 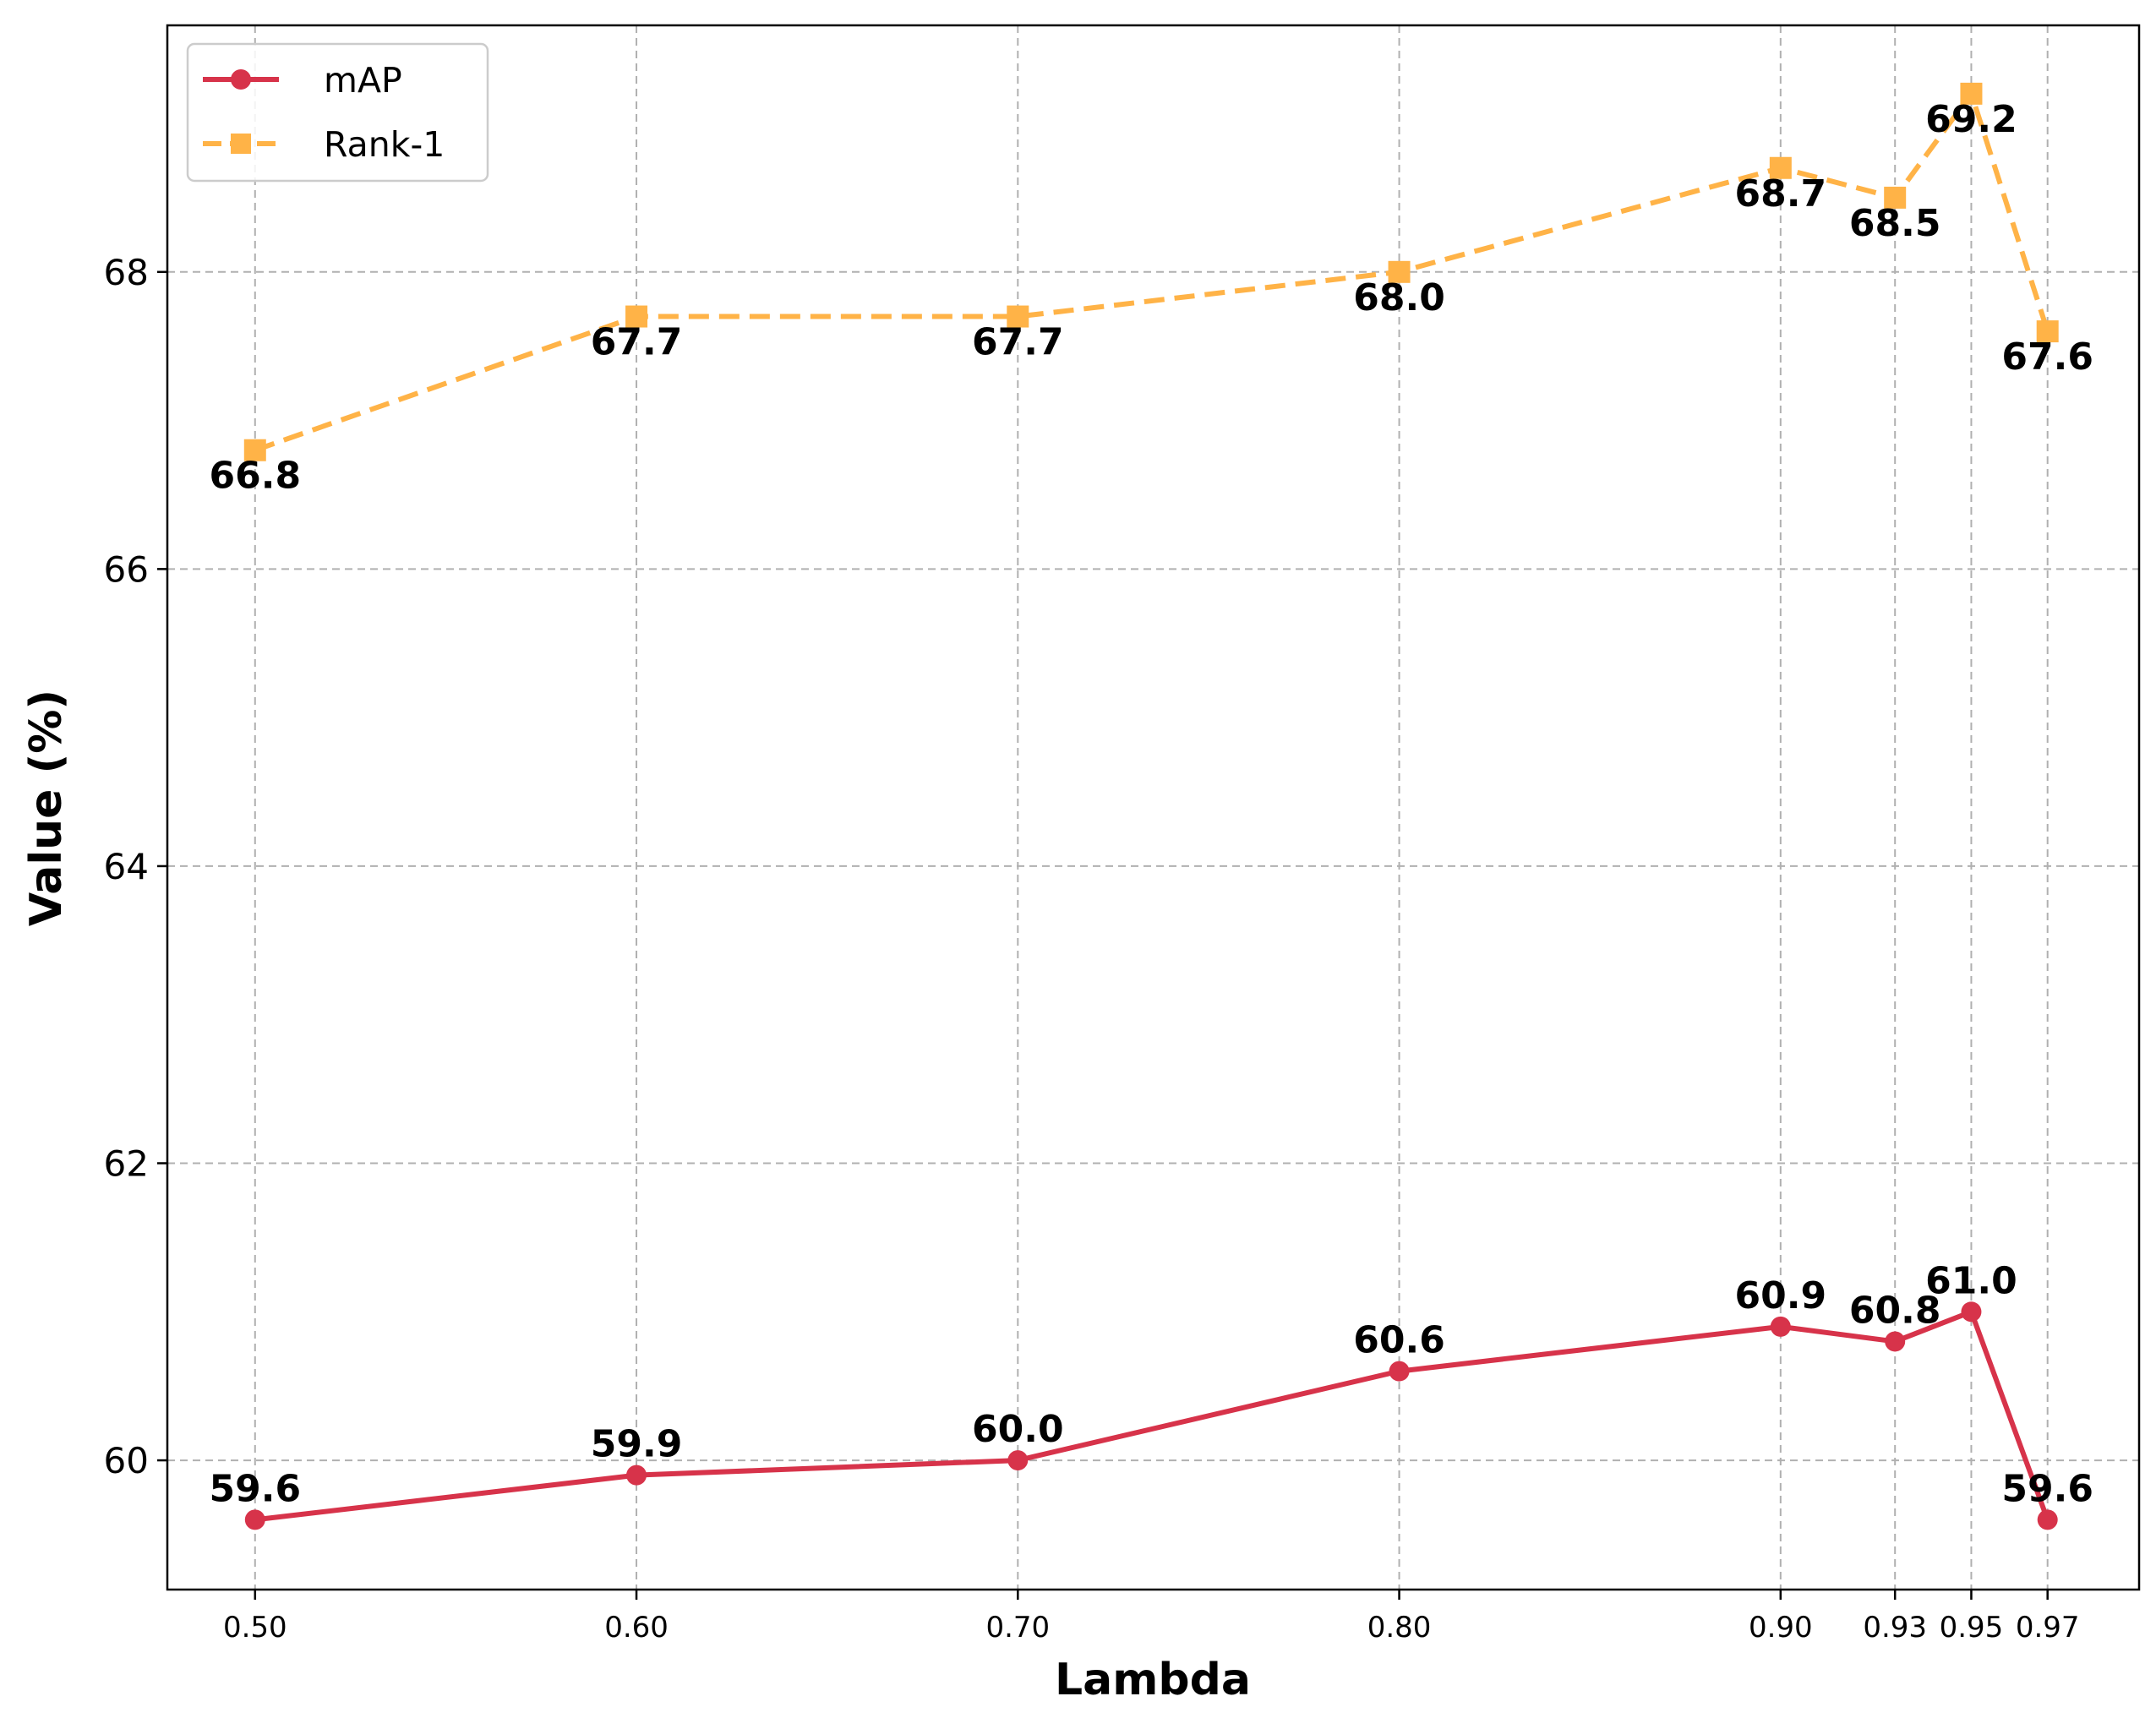 What do you see at coordinates (126, 1164) in the screenshot?
I see `y-tick-label: 62` at bounding box center [126, 1164].